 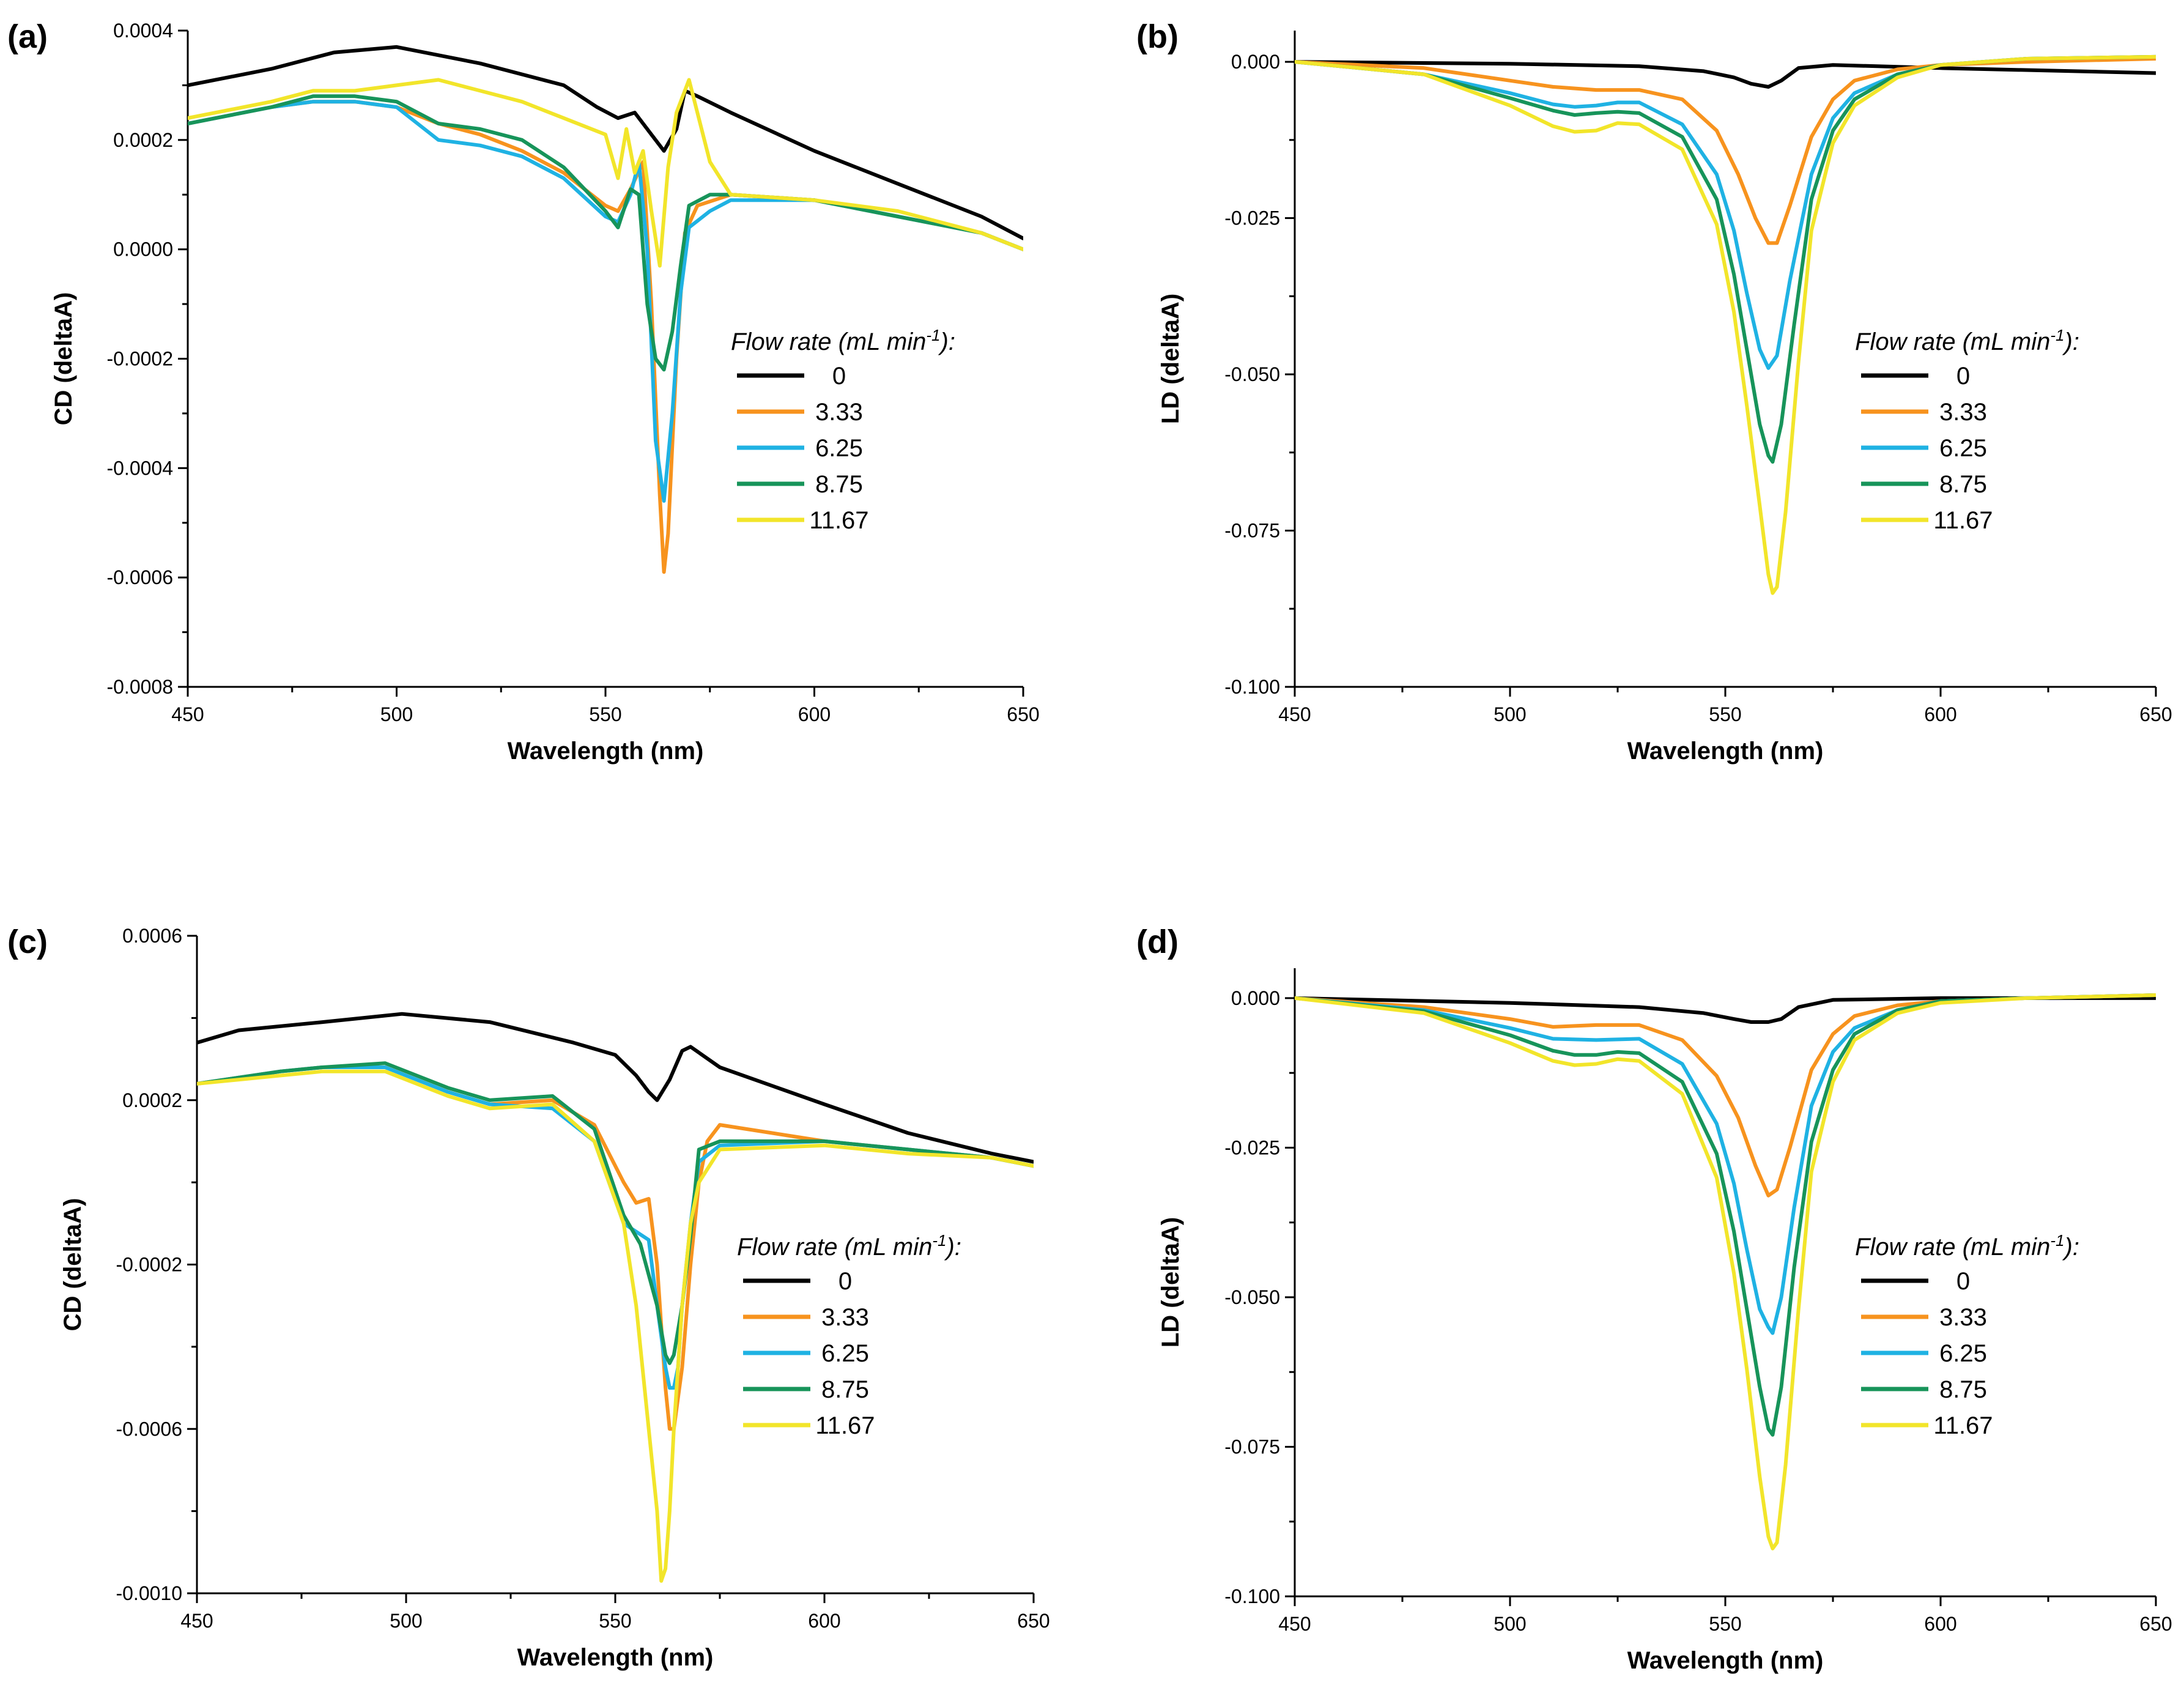 What do you see at coordinates (849, 1246) in the screenshot?
I see `panel-c-legend-title: Flow rate (mL min-1):` at bounding box center [849, 1246].